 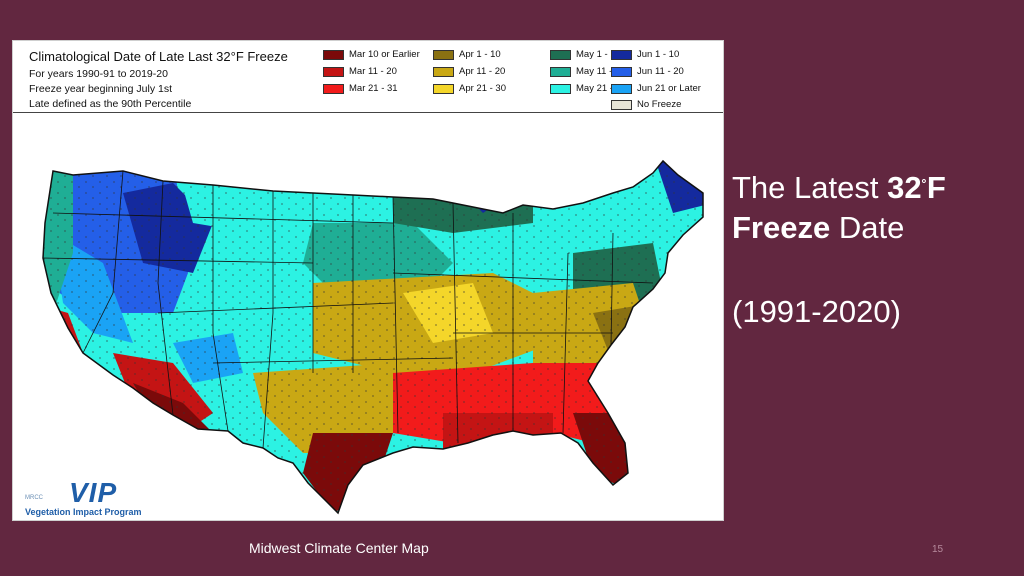 I want to click on legend-item: May 11 - 20, so click(x=587, y=72).